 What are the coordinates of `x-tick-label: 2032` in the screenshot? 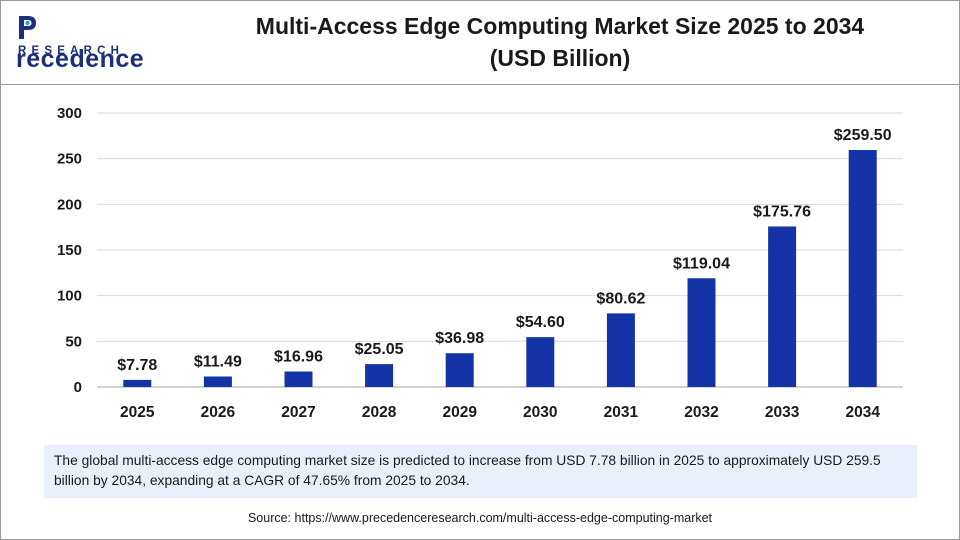 It's located at (701, 412).